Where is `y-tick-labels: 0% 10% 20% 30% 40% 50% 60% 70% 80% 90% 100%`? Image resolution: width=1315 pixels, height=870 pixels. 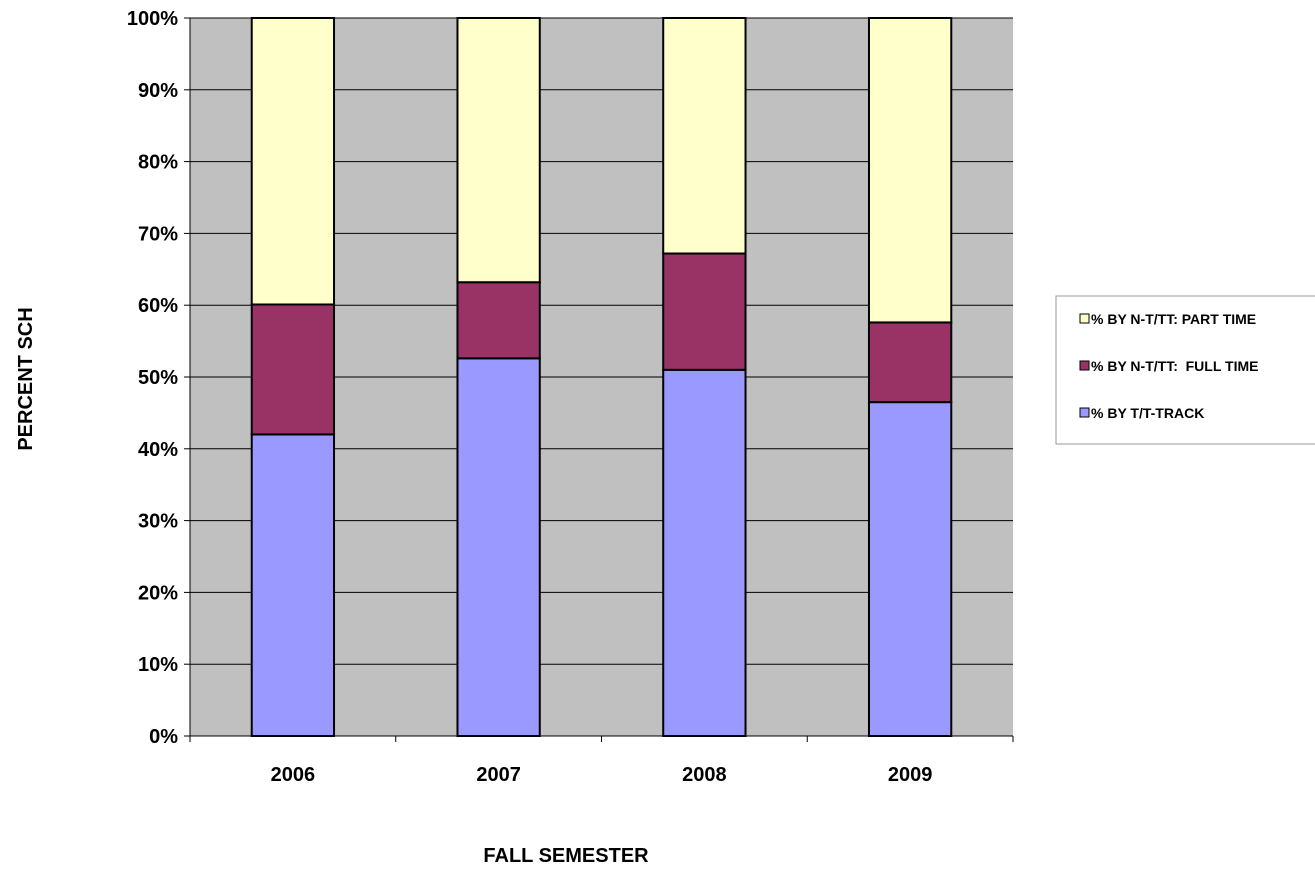
y-tick-labels: 0% 10% 20% 30% 40% 50% 60% 70% 80% 90% 100% is located at coordinates (152, 378).